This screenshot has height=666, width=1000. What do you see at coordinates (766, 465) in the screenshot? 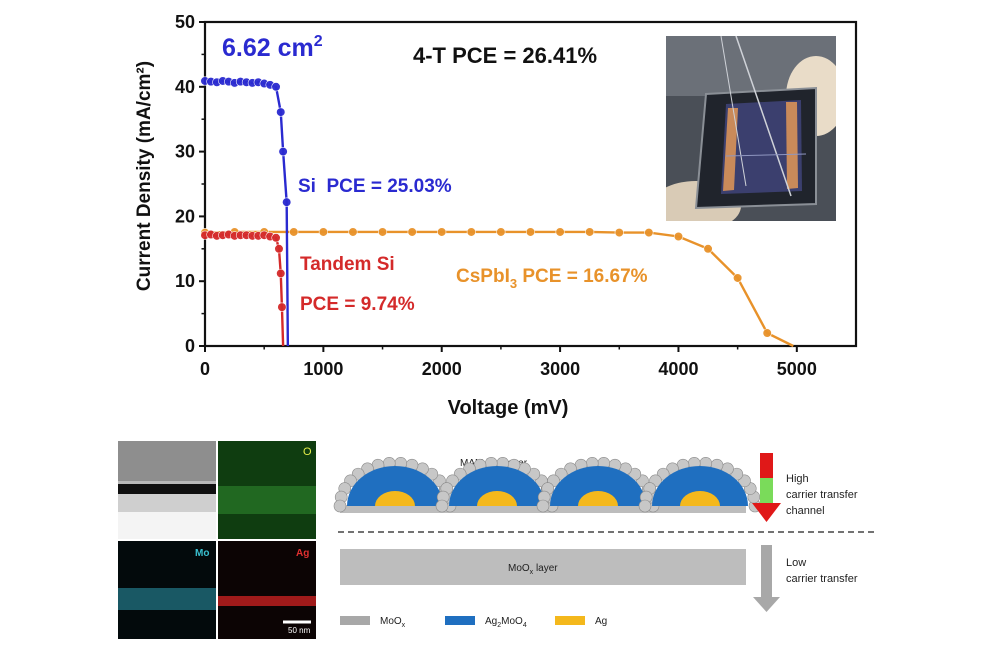
I see `high-arrow-red` at bounding box center [766, 465].